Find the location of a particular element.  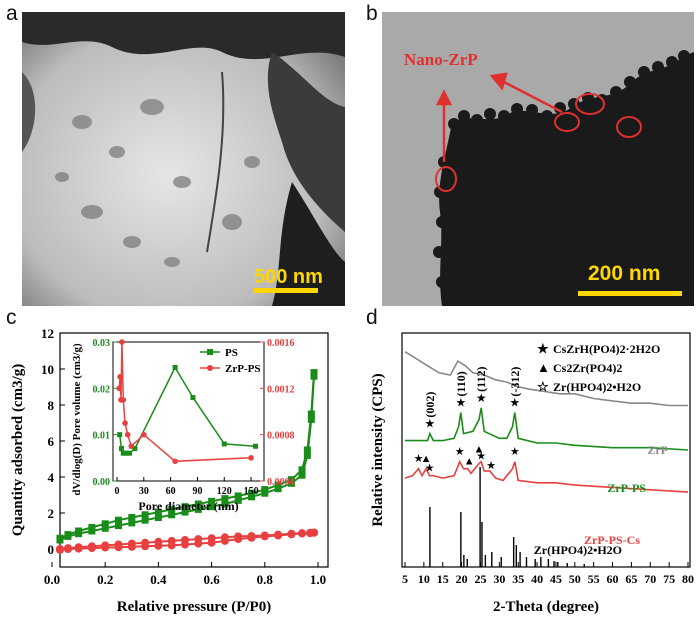

x-tick-label-c: 1.0 is located at coordinates (318, 579).